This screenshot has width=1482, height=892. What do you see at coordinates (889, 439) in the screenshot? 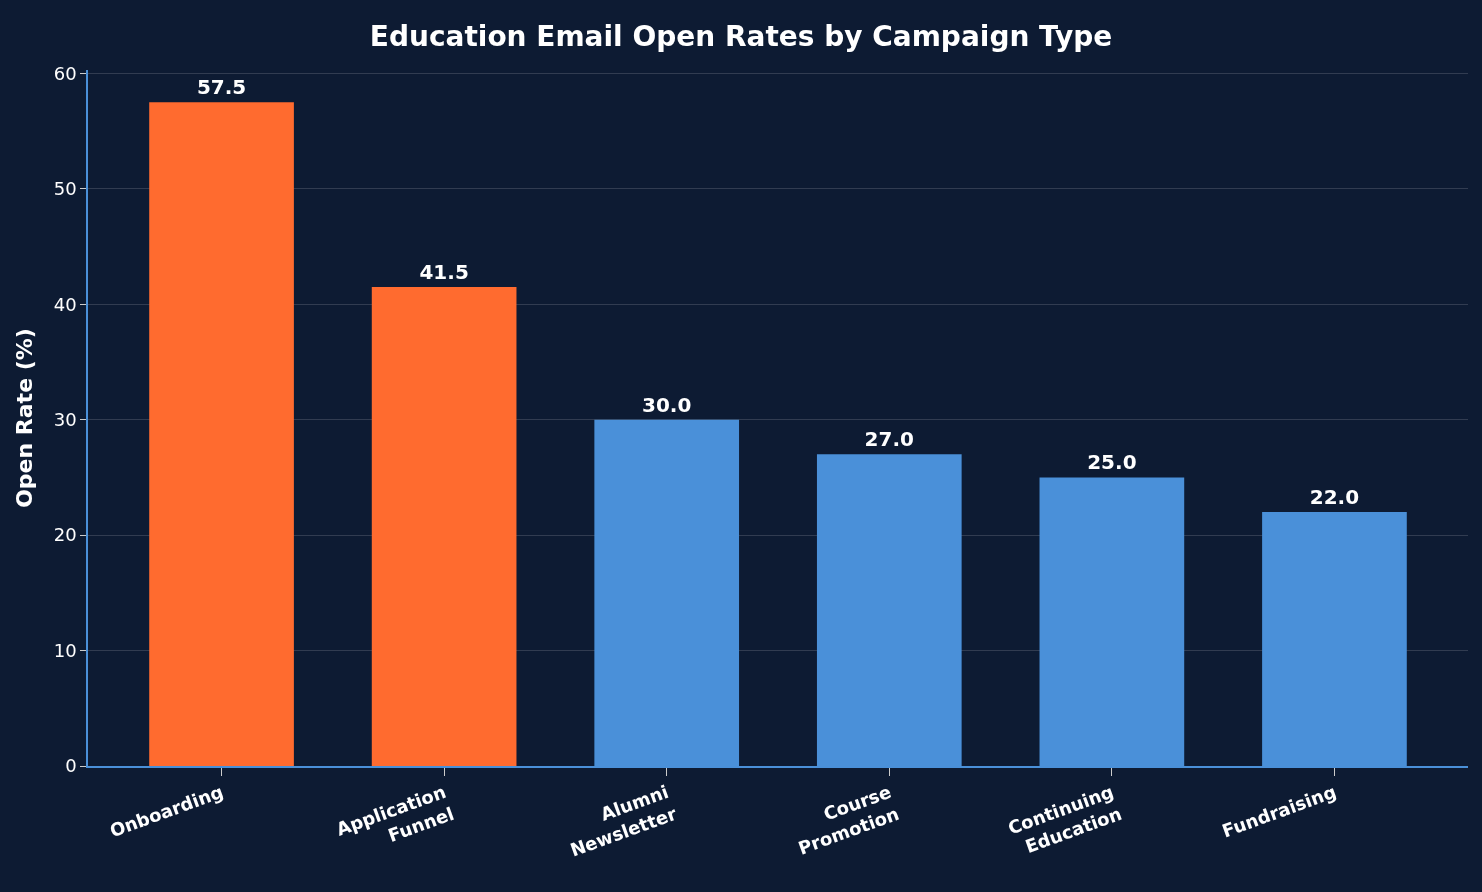
I see `data-label: 27.0` at bounding box center [889, 439].